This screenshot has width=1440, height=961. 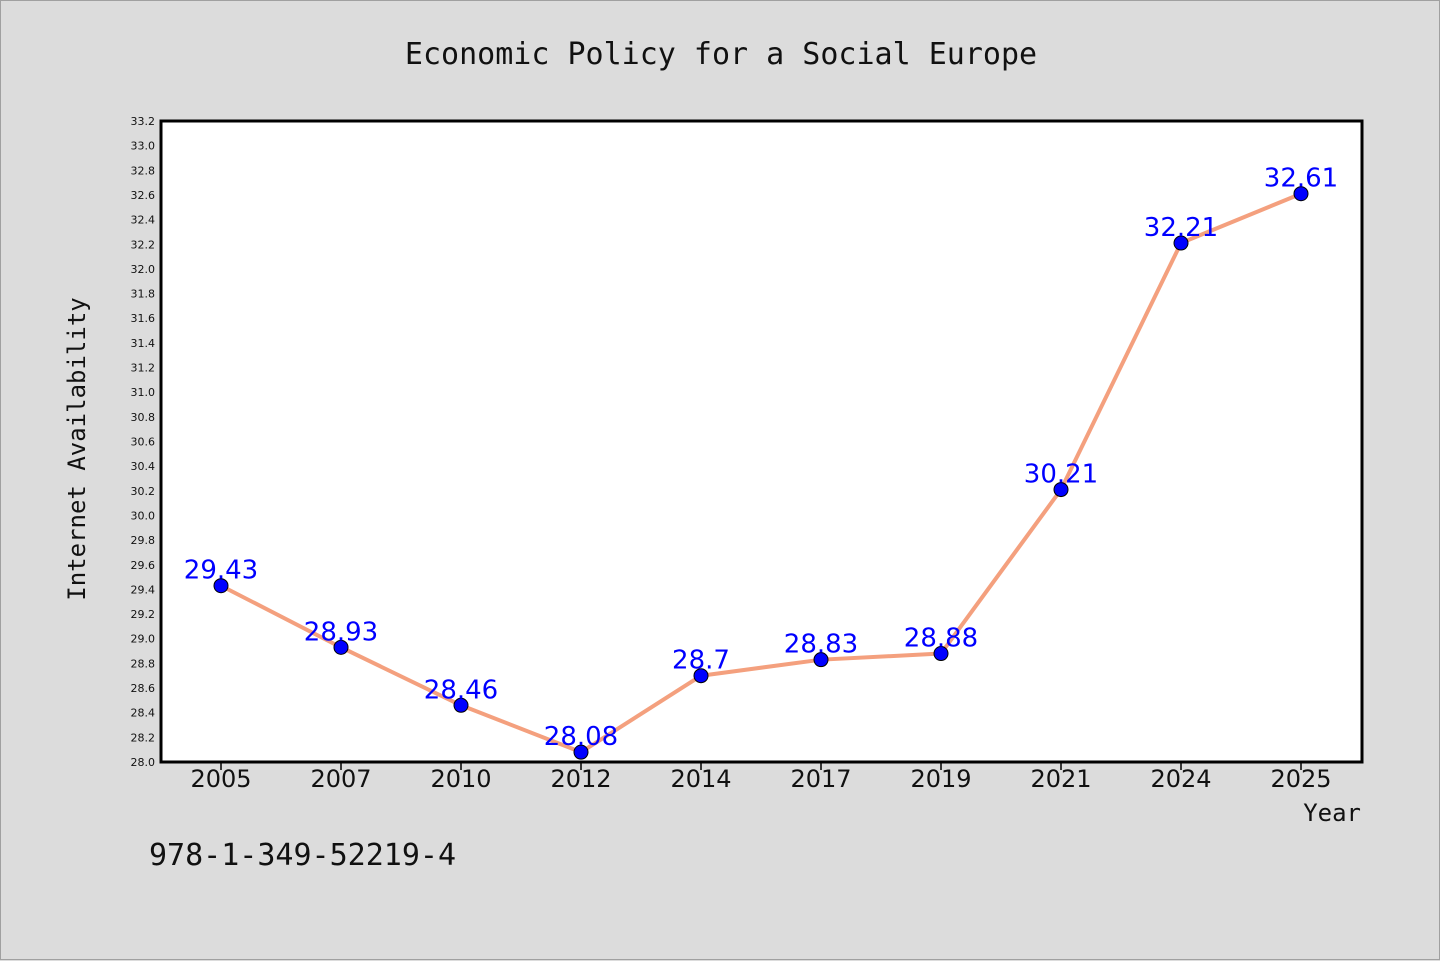 What do you see at coordinates (143, 170) in the screenshot?
I see `y-tick-label: 32.8` at bounding box center [143, 170].